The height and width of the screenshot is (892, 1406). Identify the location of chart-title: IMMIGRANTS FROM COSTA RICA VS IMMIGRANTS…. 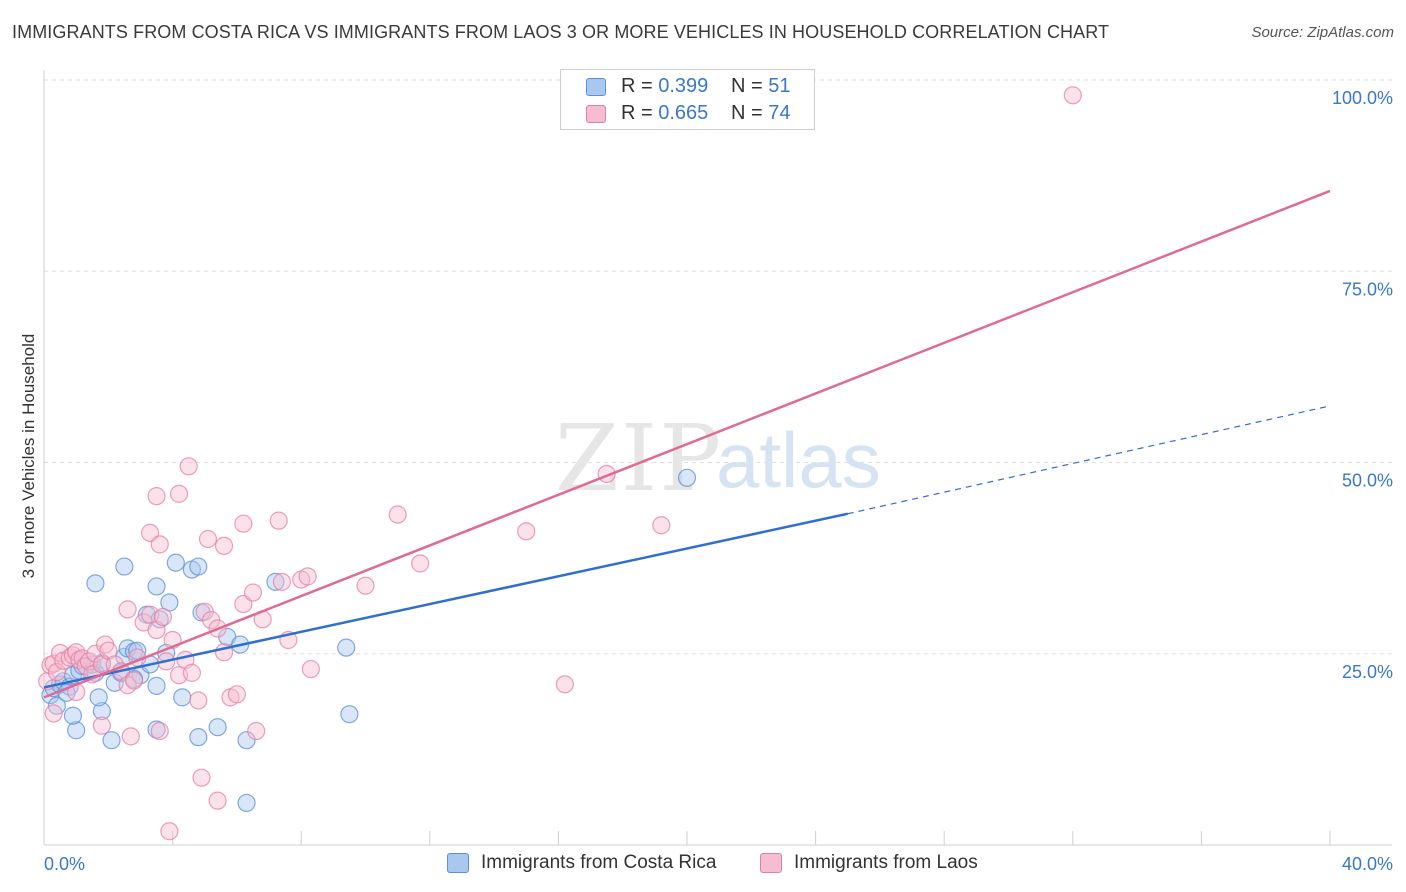
(561, 32).